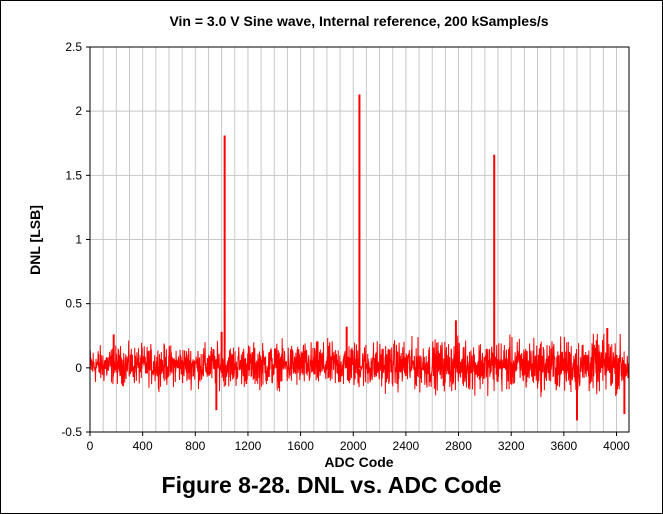  What do you see at coordinates (195, 446) in the screenshot?
I see `x-tick-label: 800` at bounding box center [195, 446].